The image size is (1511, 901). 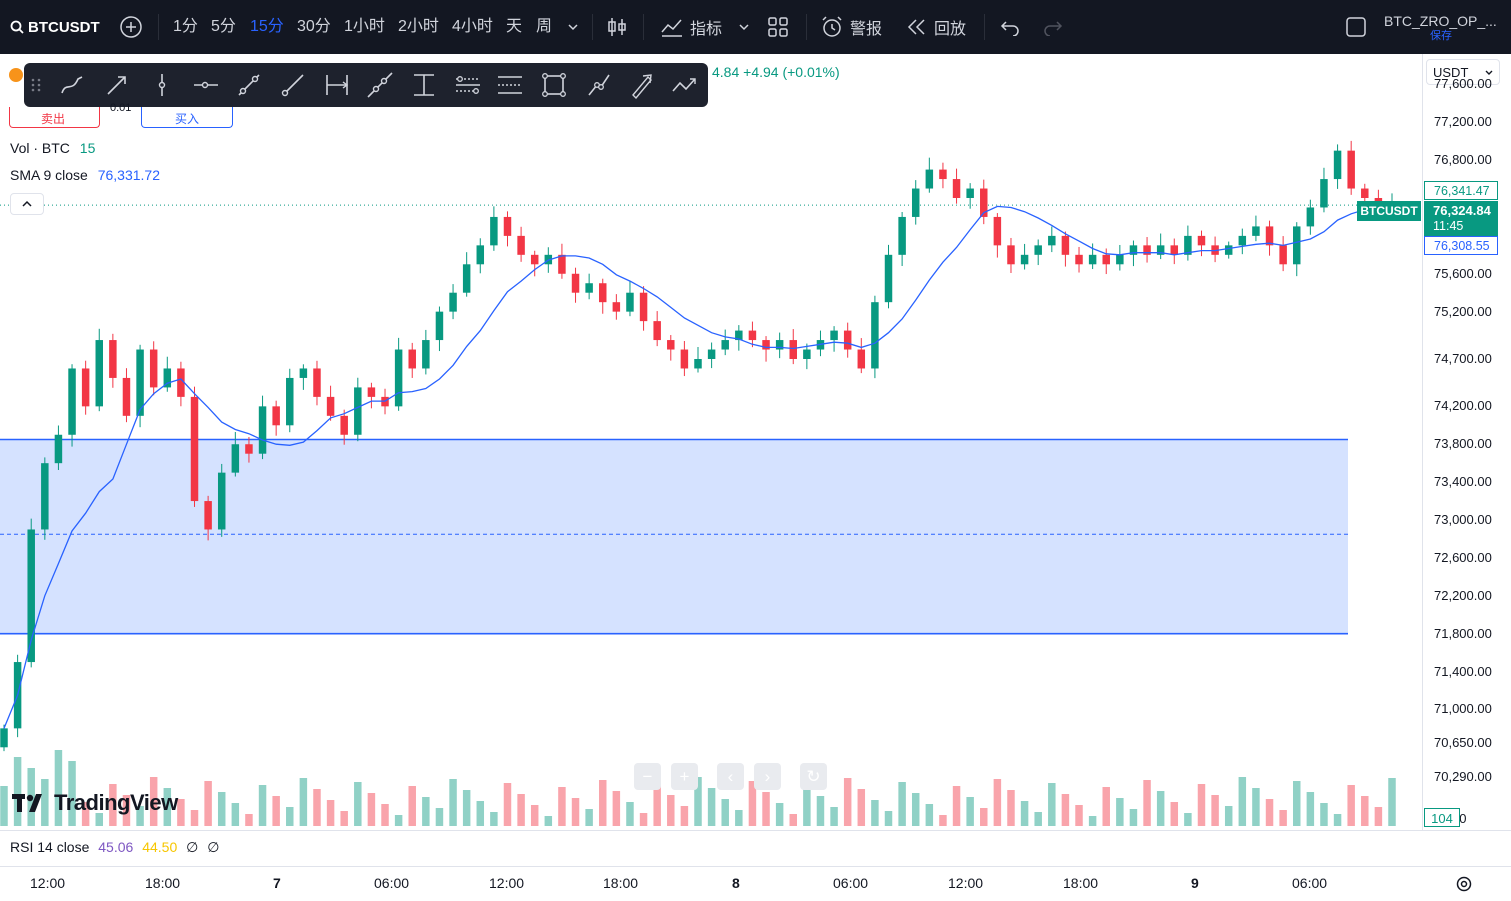 What do you see at coordinates (337, 85) in the screenshot?
I see `date-range-tool-icon` at bounding box center [337, 85].